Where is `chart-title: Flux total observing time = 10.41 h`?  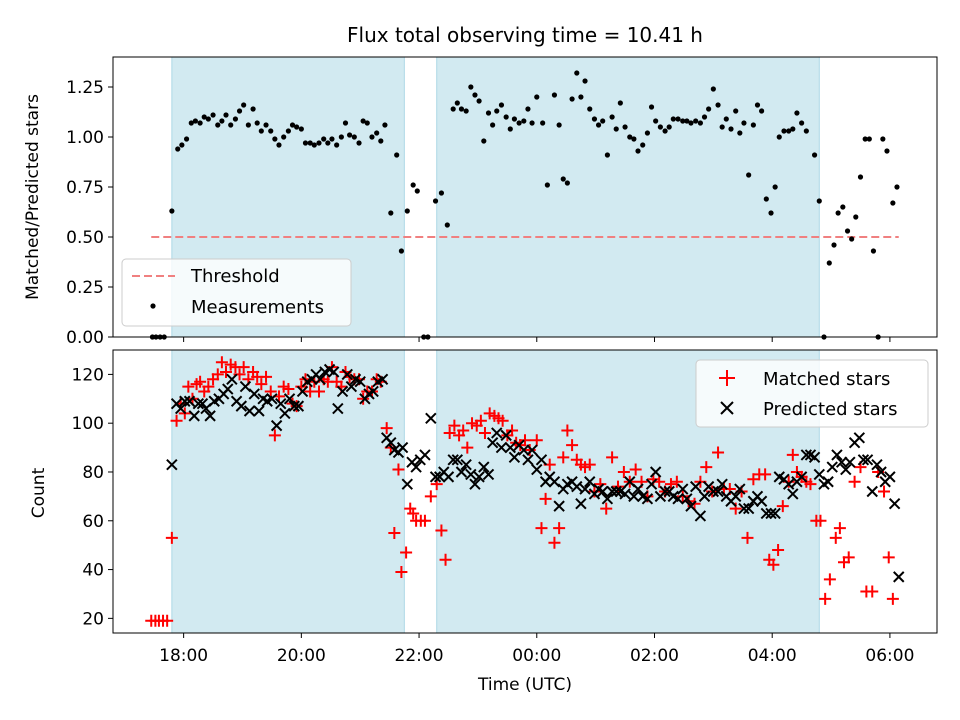 chart-title: Flux total observing time = 10.41 h is located at coordinates (525, 35).